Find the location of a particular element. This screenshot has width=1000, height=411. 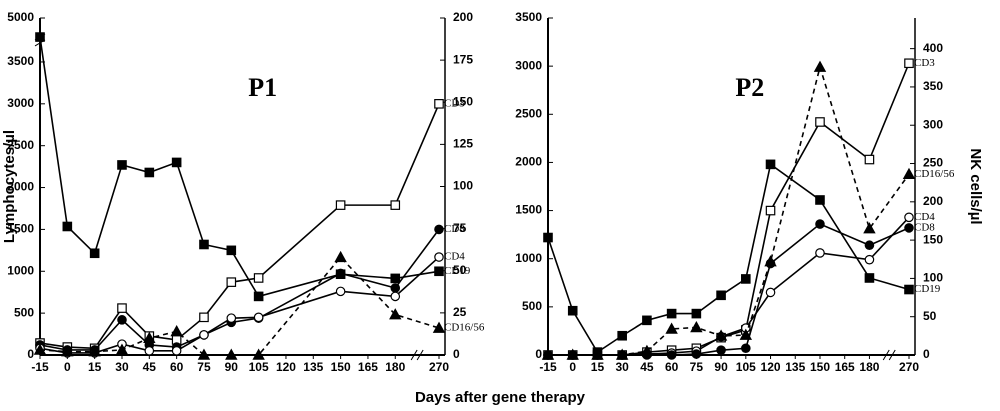

panel-title: P1 is located at coordinates (262, 87).